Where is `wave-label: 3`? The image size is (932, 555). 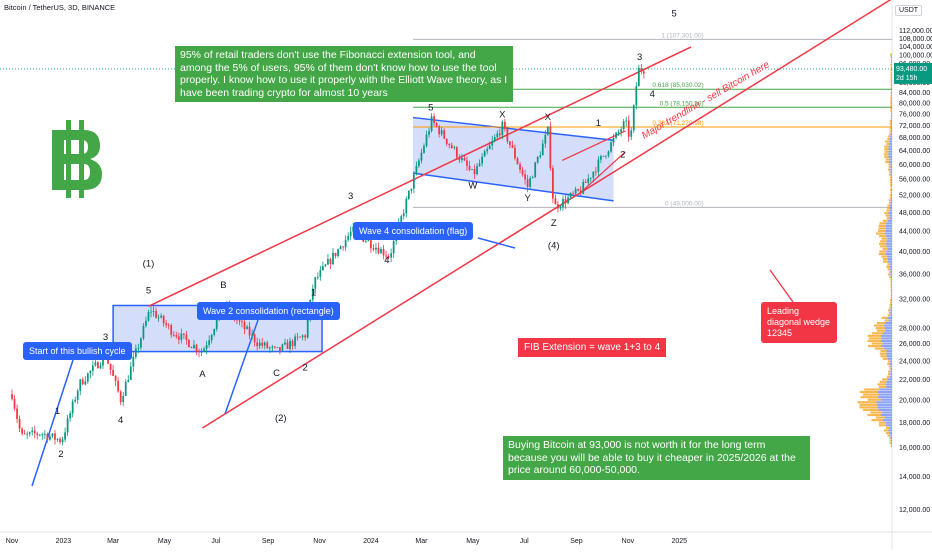
wave-label: 3 is located at coordinates (350, 196).